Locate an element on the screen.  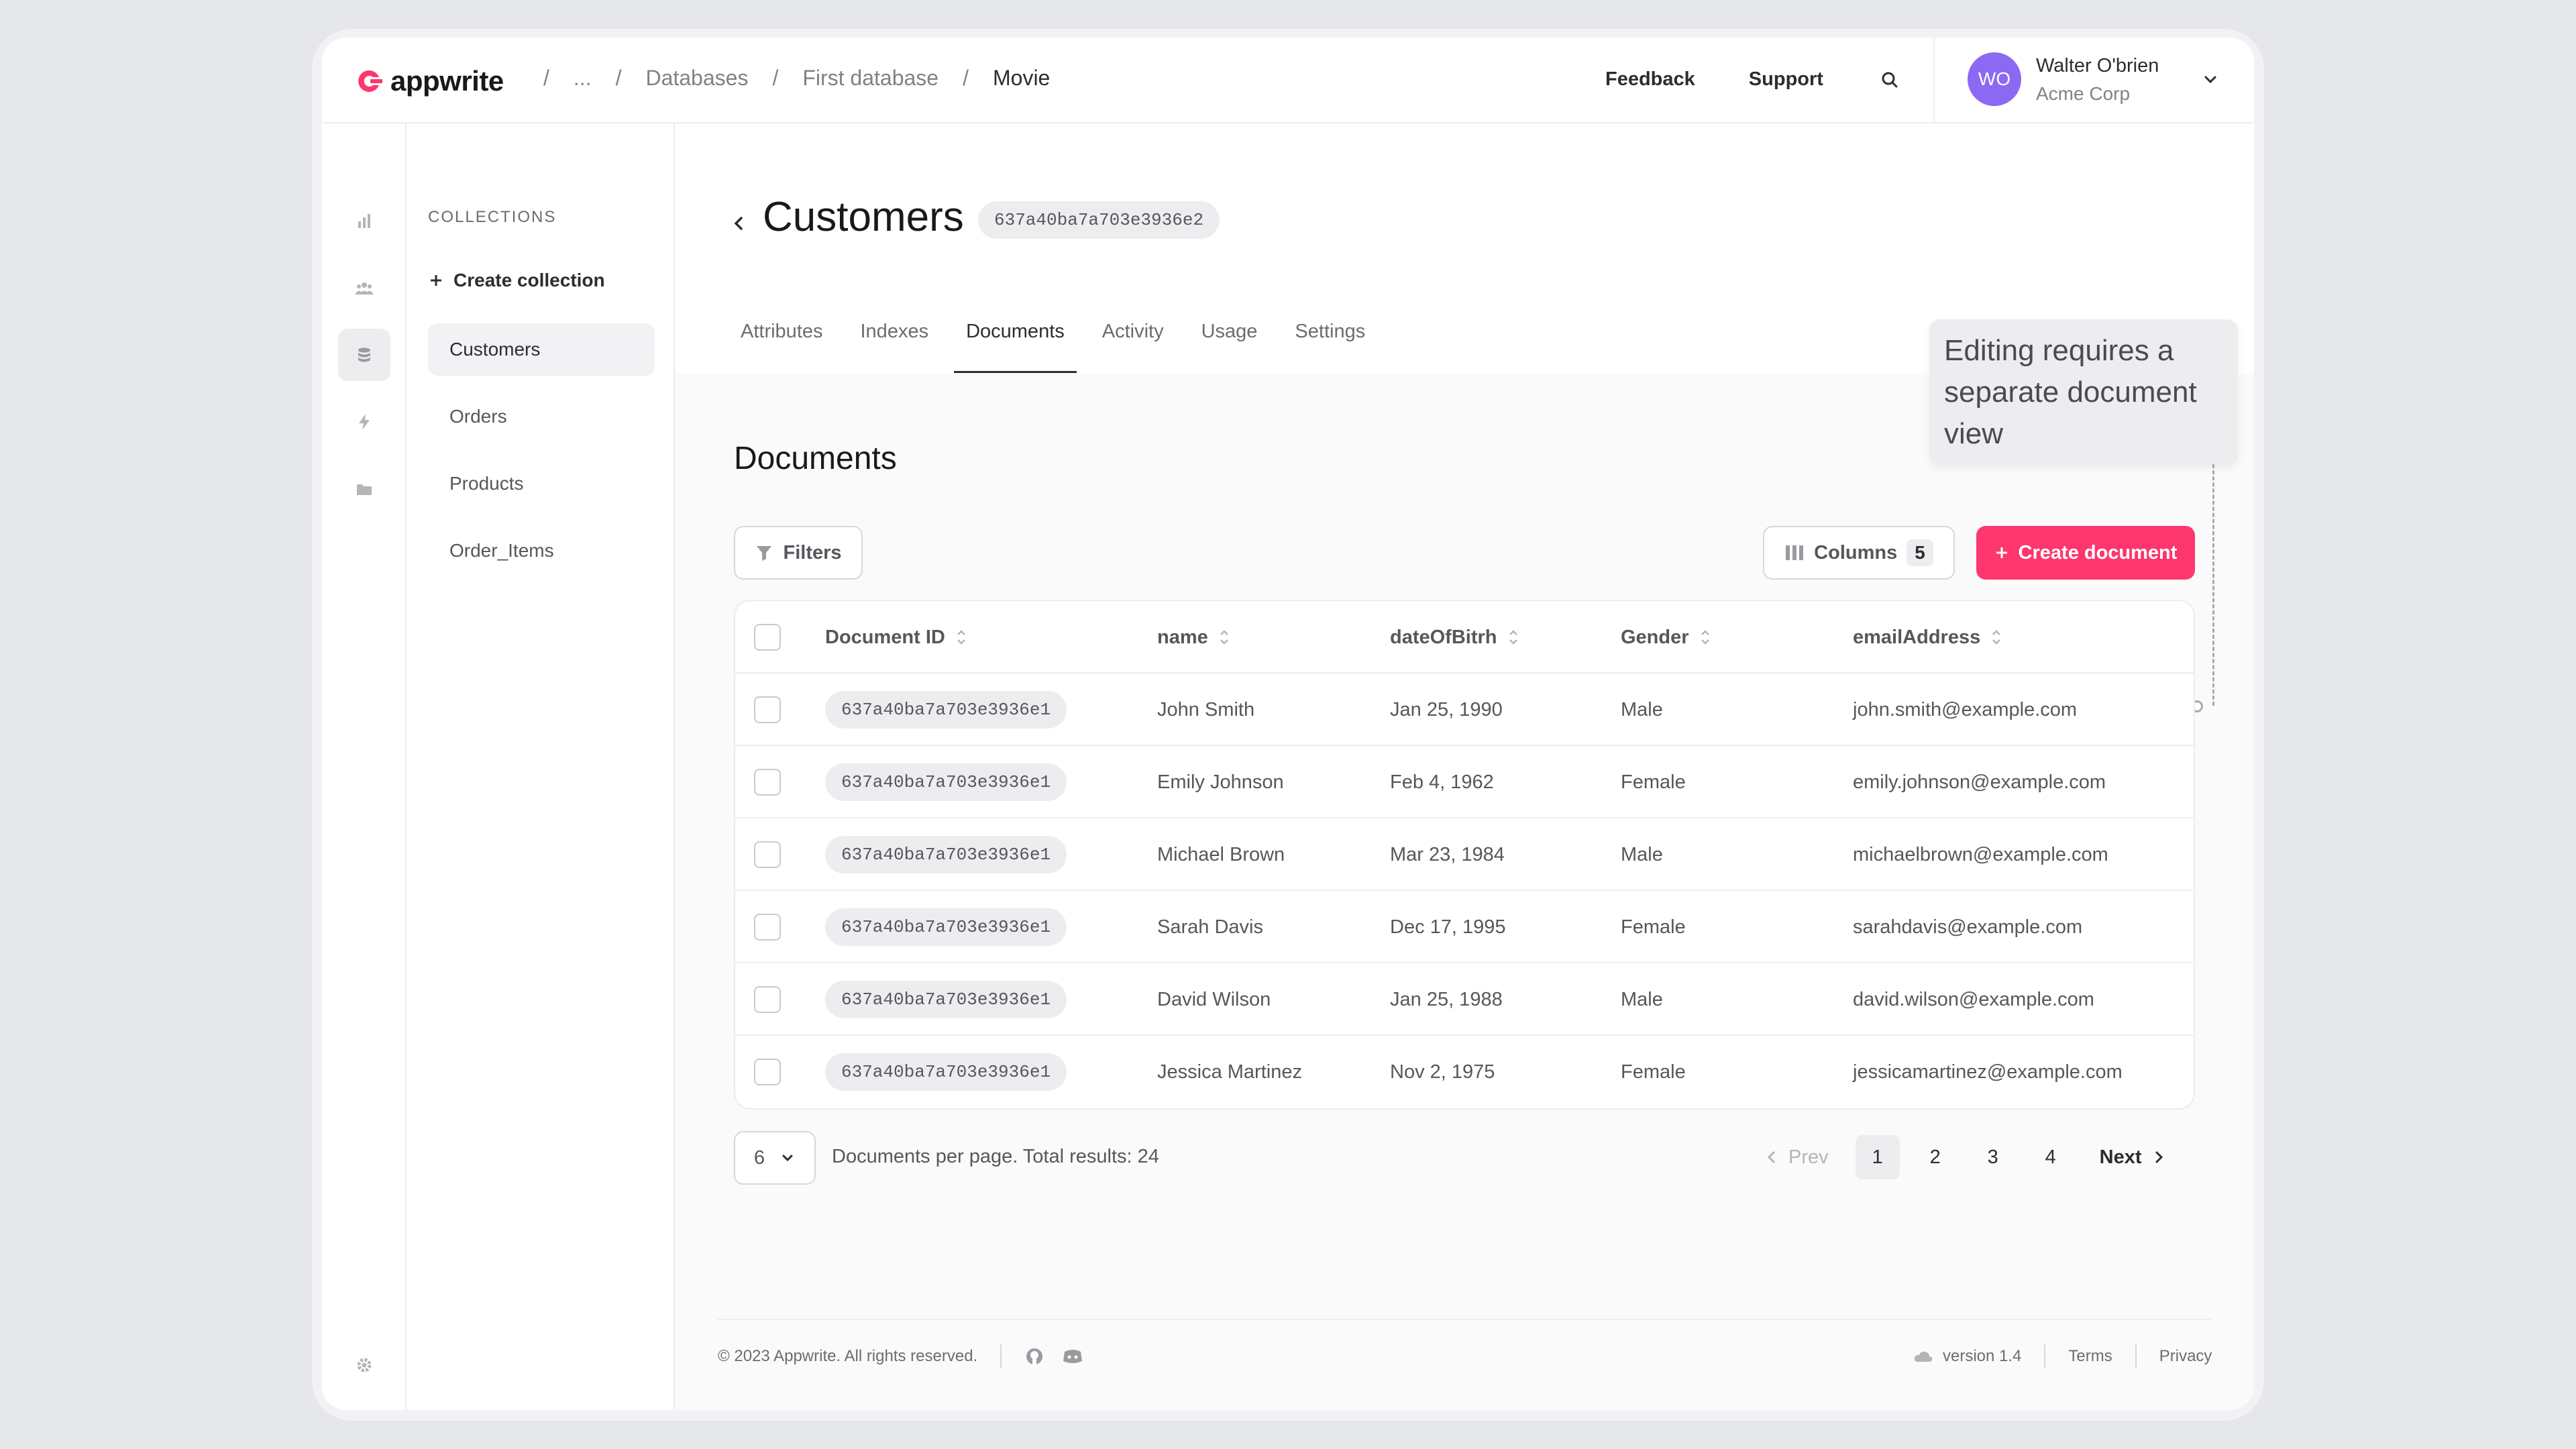
tab-attributes: Attributes is located at coordinates (782, 331).